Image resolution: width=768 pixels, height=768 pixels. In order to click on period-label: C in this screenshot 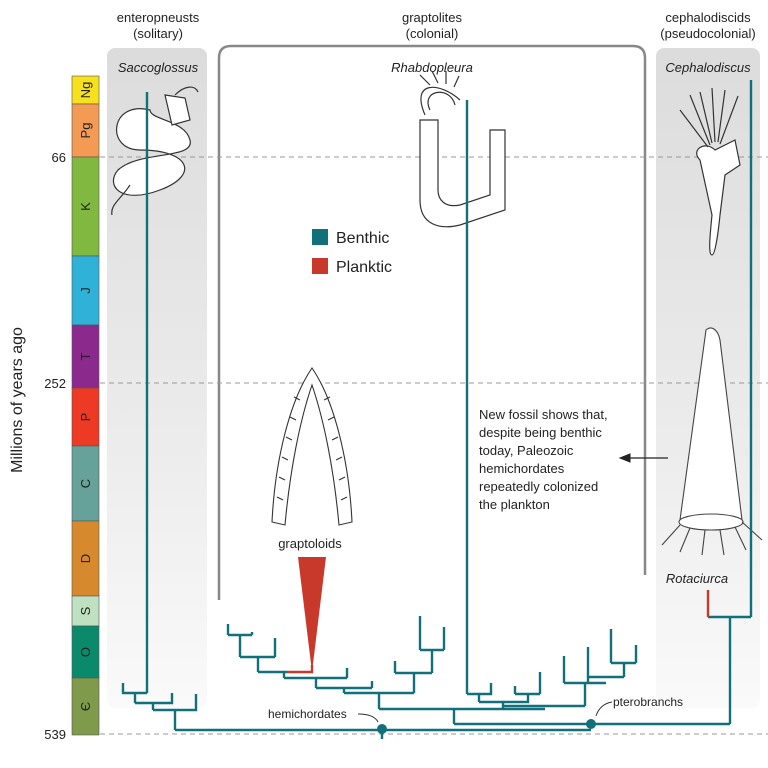, I will do `click(85, 483)`.